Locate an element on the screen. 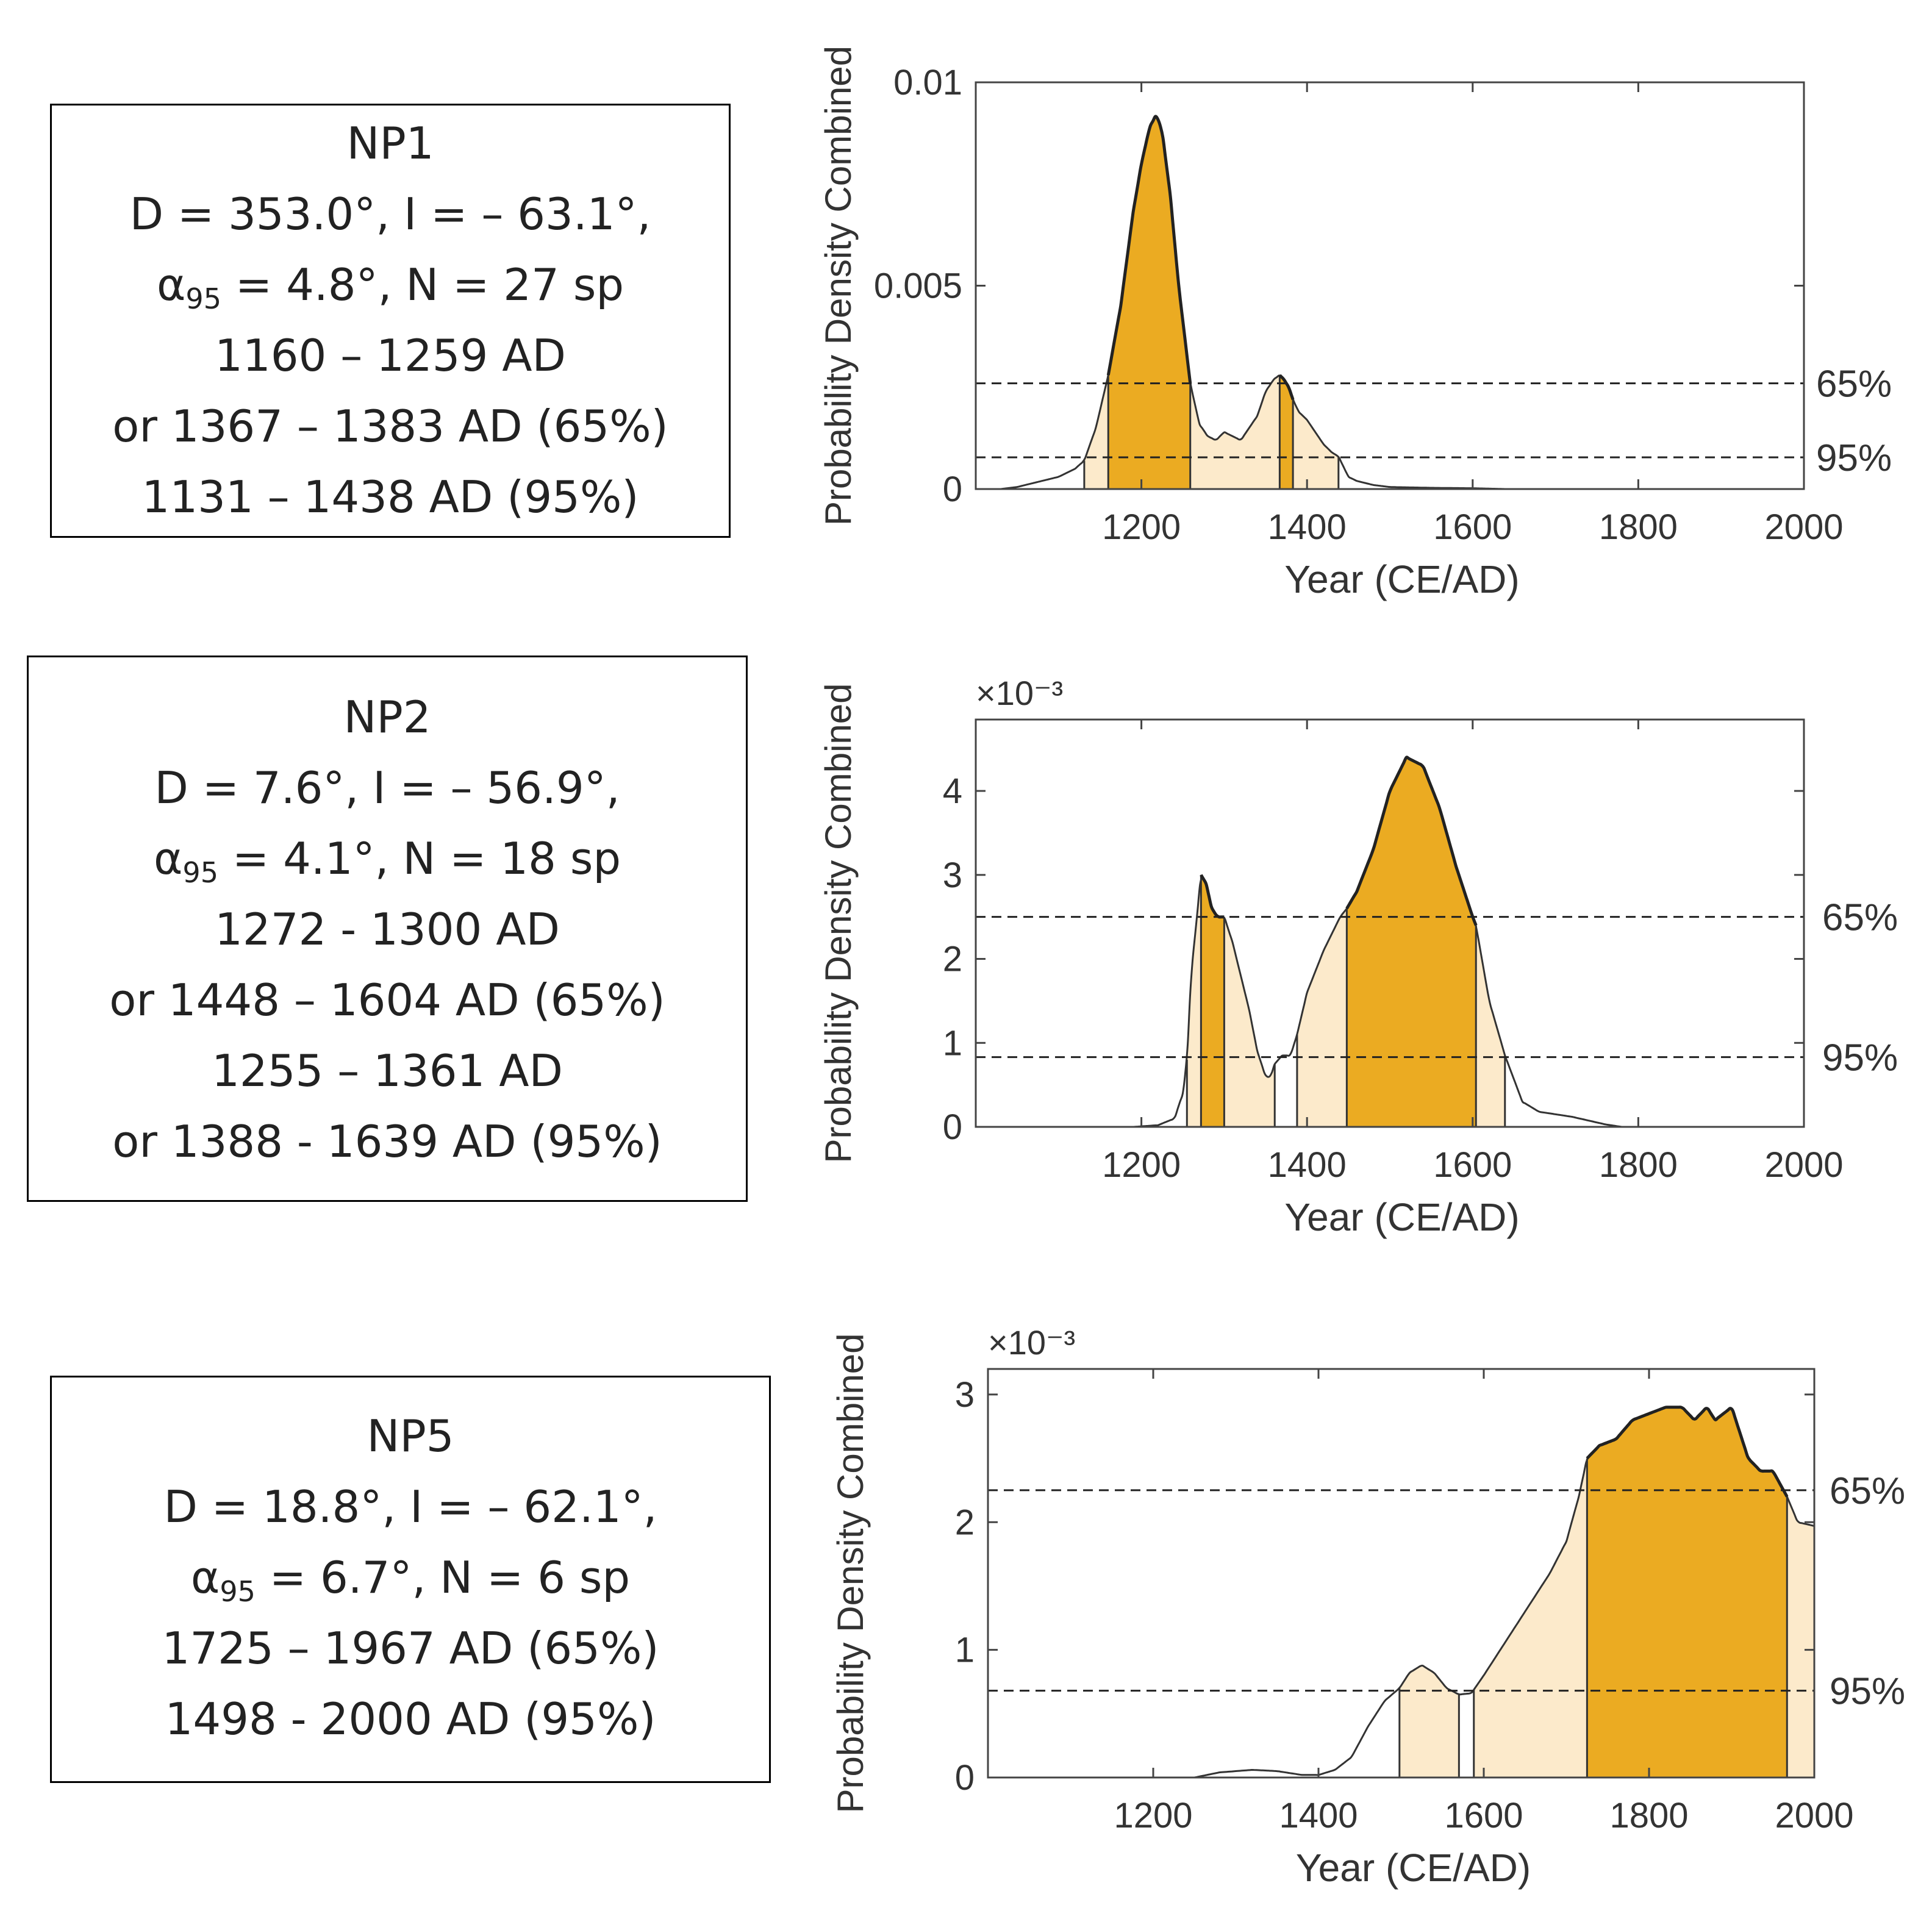  box-range: 1498 - 2000 AD (95%) is located at coordinates (410, 1719).